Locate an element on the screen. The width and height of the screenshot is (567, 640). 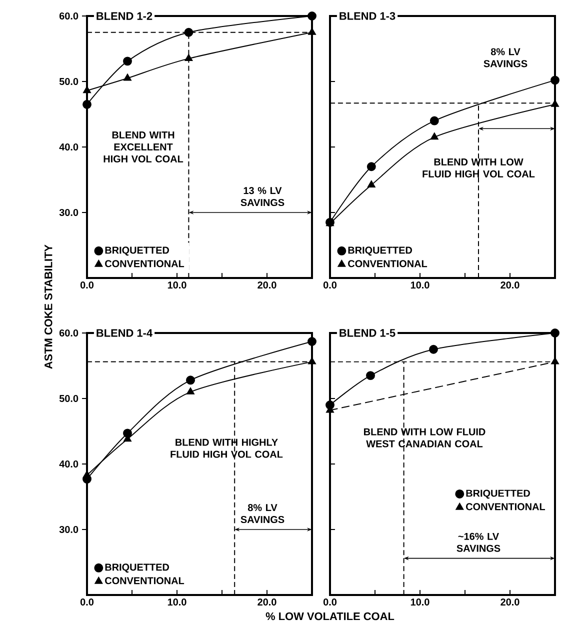
chart-title: BLEND 1-5 is located at coordinates (368, 333).